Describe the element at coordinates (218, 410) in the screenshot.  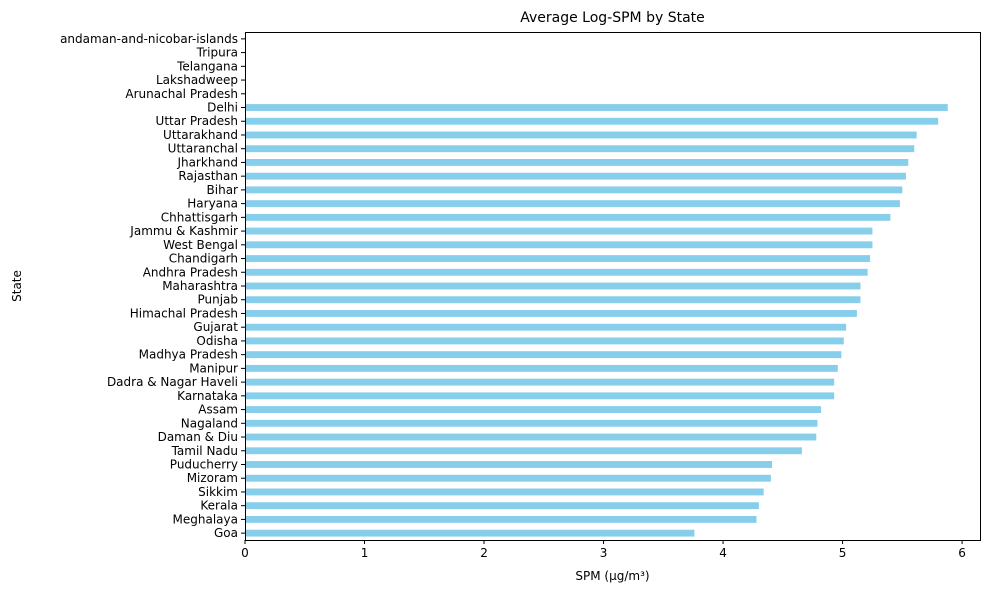
I see `y-tick-label: Assam` at that location.